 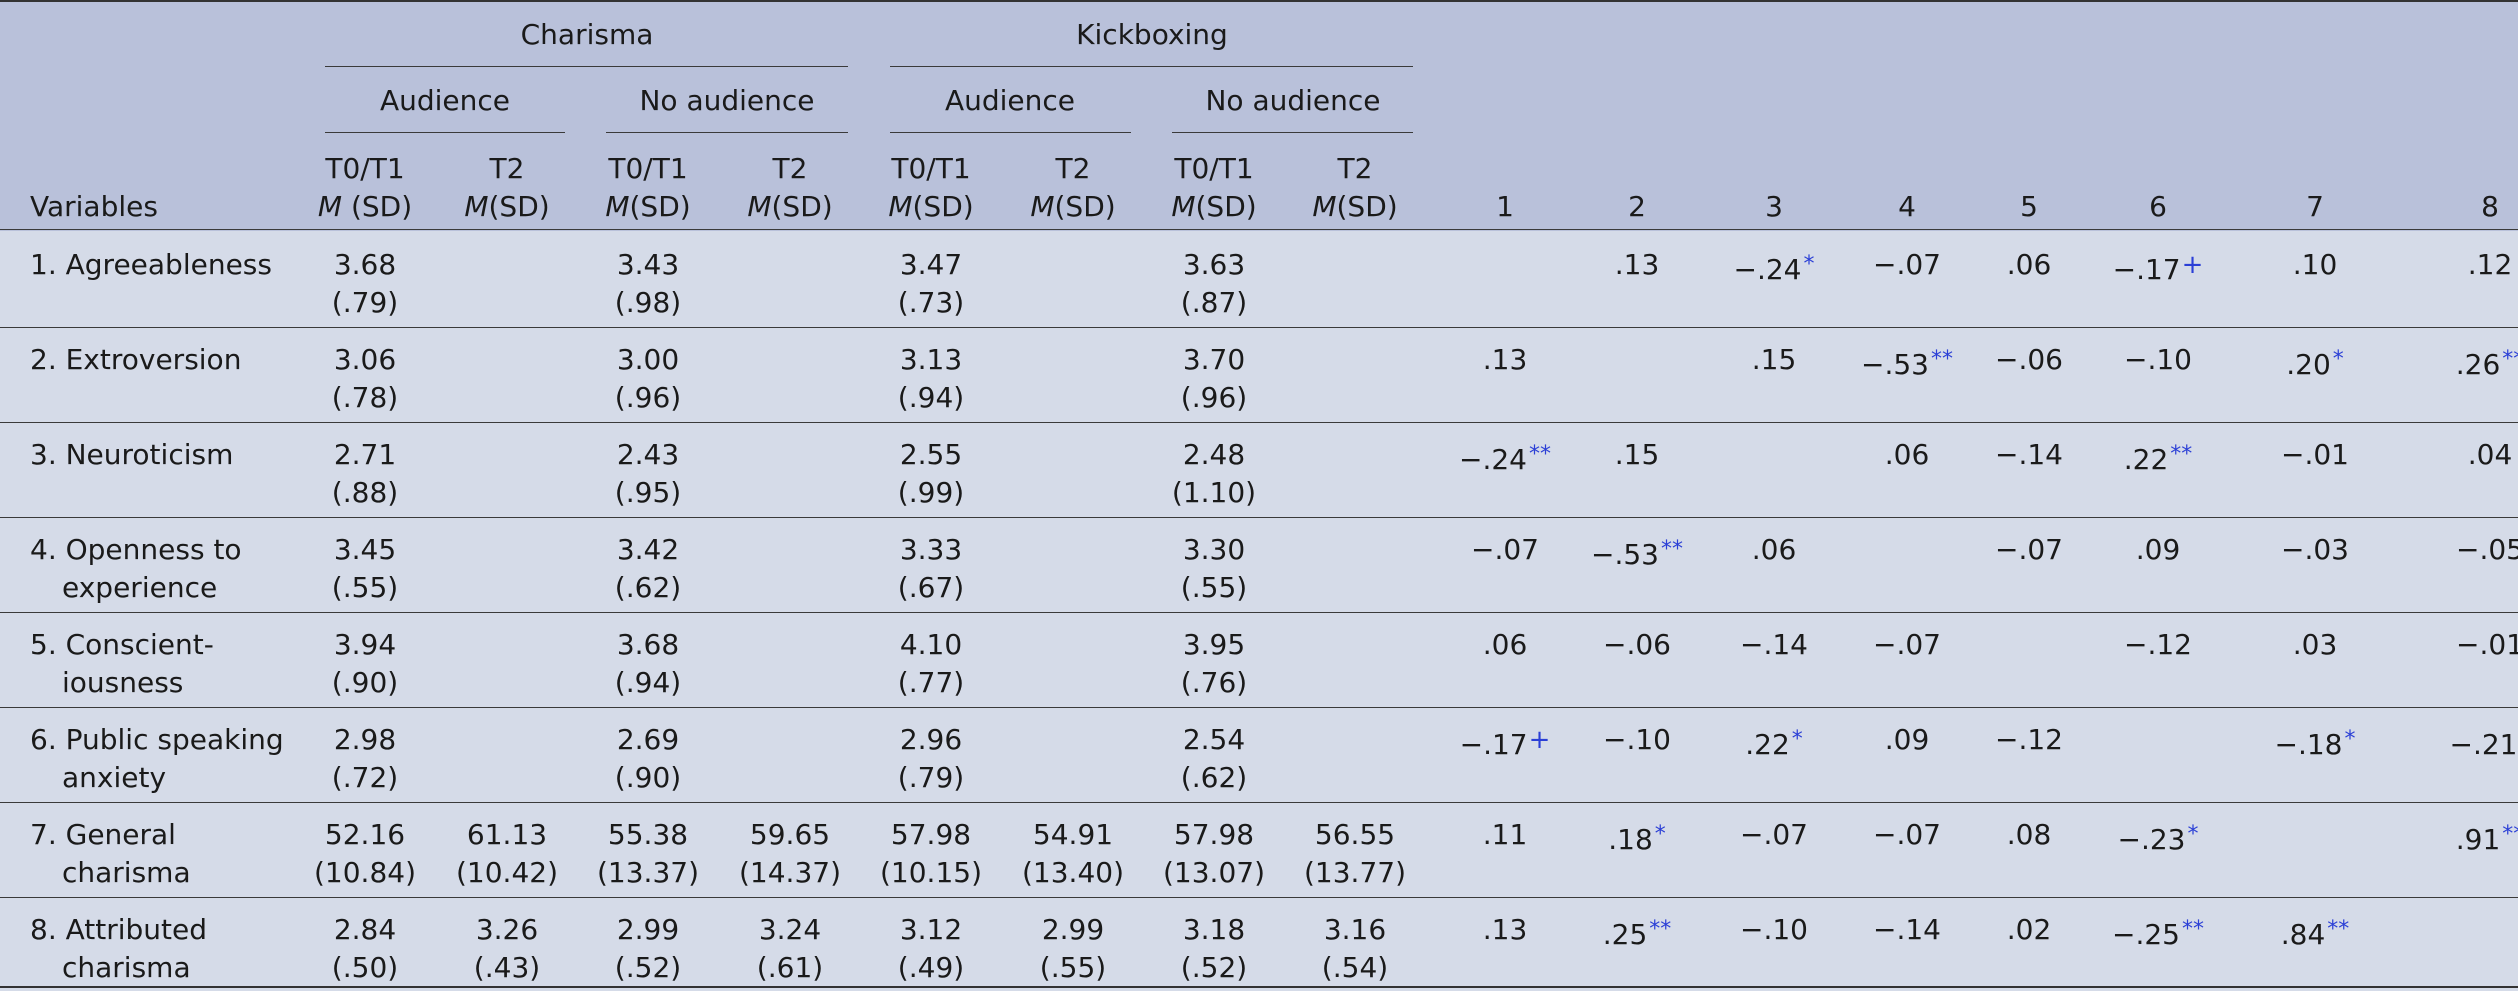 I want to click on corr-number: −.53, so click(x=1895, y=364).